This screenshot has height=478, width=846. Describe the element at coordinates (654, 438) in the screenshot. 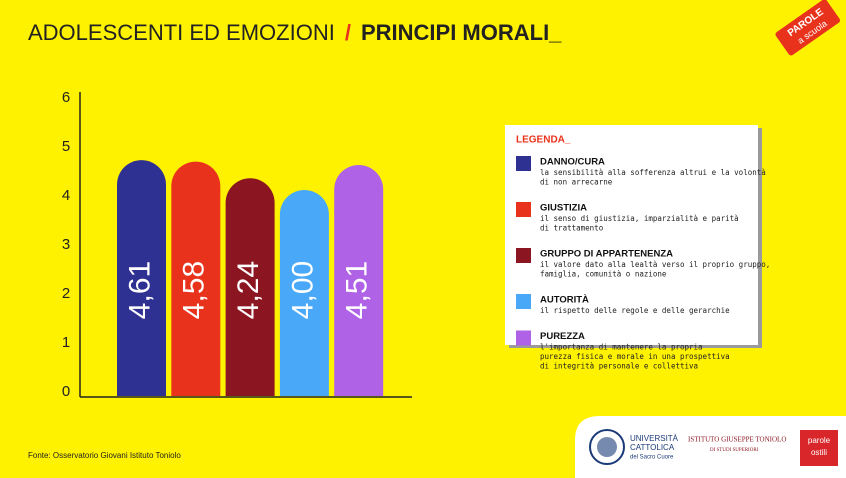

I see `logo-text: UNIVERSITÀ` at that location.